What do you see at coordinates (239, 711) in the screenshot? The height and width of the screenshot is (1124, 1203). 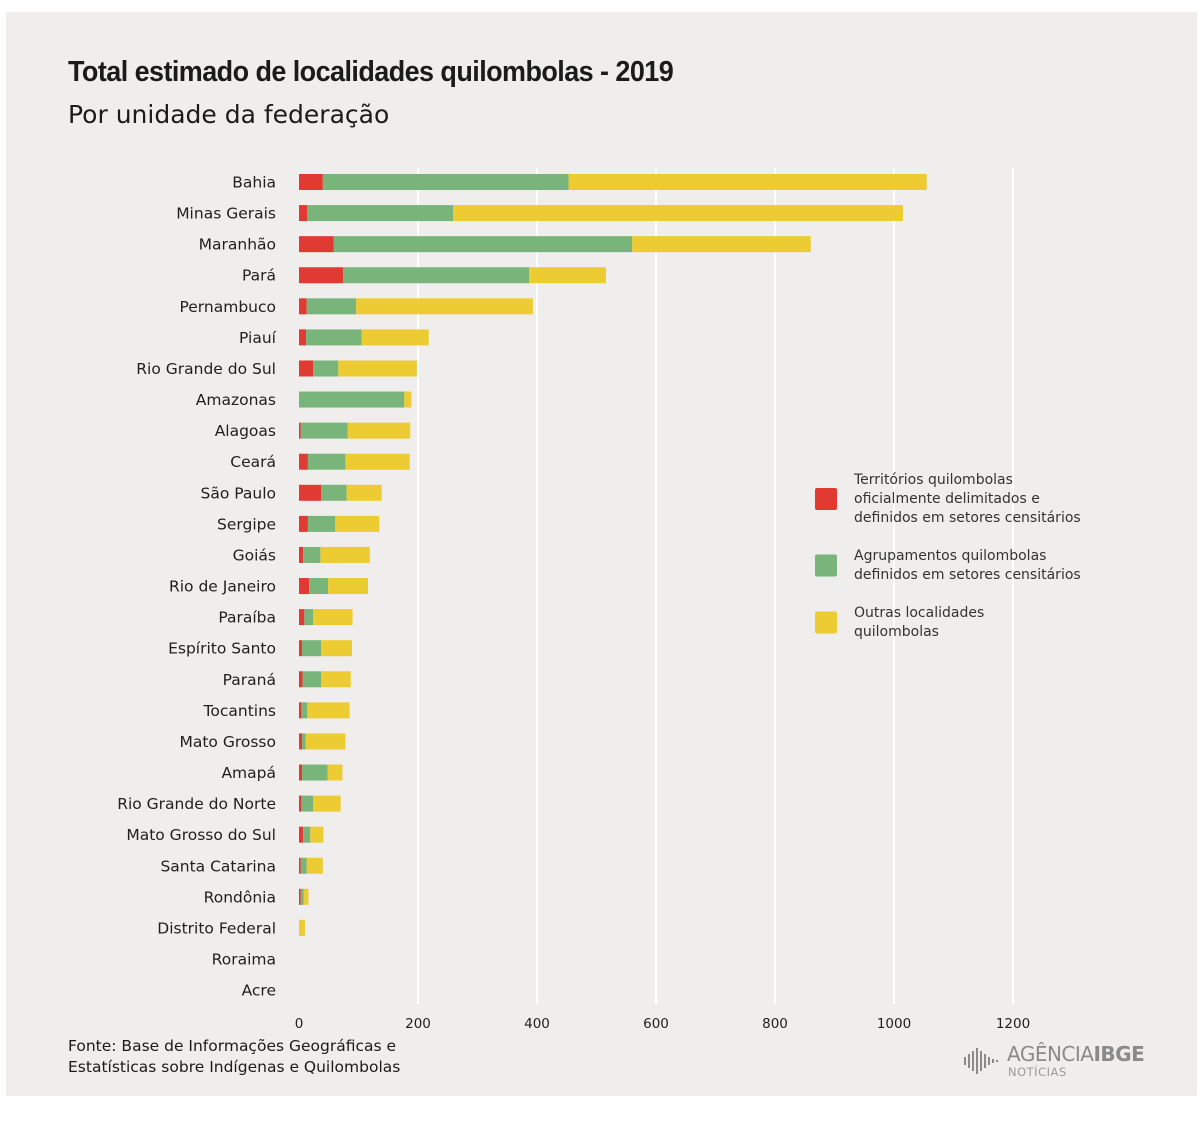 I see `category-label: Tocantins` at bounding box center [239, 711].